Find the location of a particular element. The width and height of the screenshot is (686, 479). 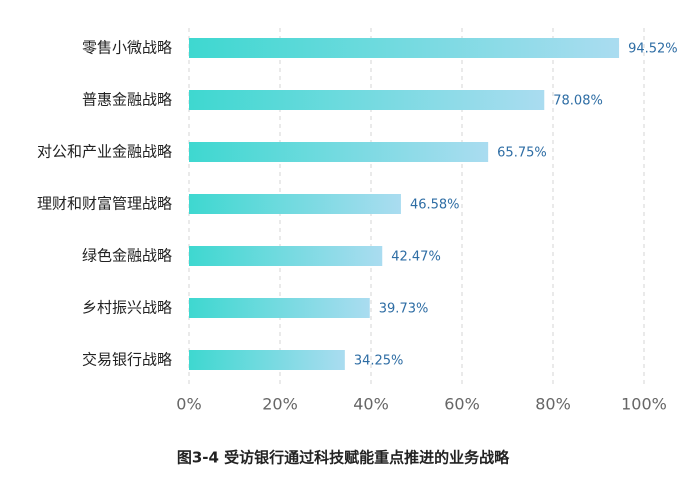

y-tick-label: 乡村振兴战略 is located at coordinates (127, 308).